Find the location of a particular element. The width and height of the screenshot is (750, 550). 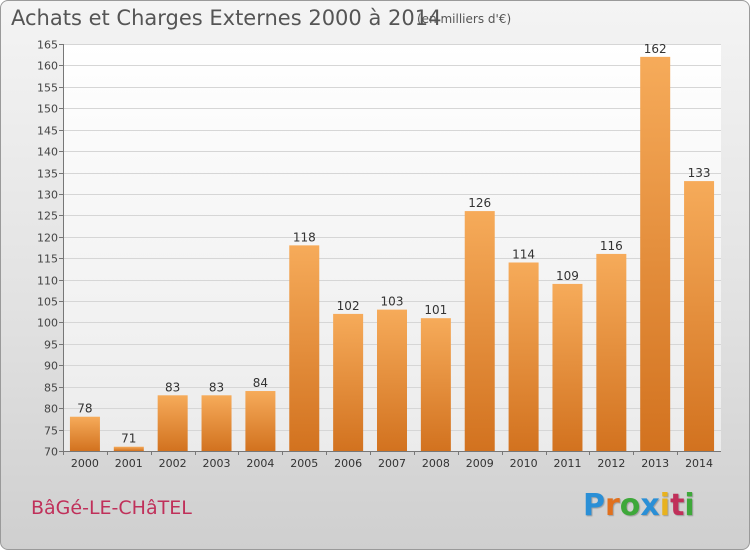

y-tick-label: 75 is located at coordinates (51, 431).